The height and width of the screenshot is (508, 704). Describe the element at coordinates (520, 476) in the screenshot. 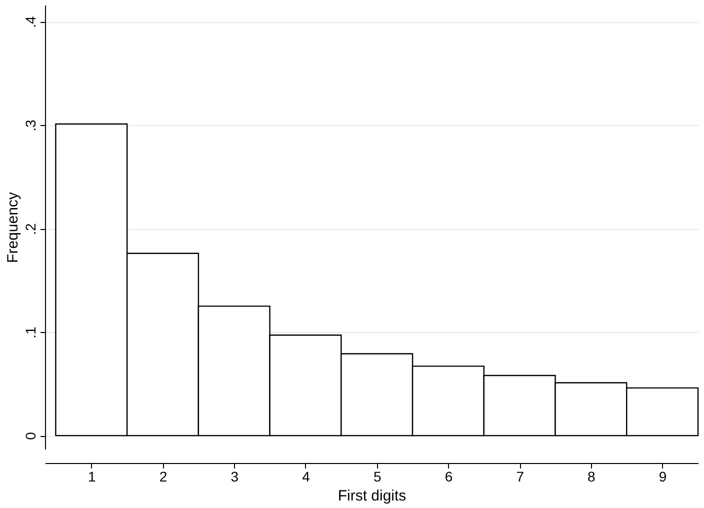

I see `x-tick-label: 7` at that location.